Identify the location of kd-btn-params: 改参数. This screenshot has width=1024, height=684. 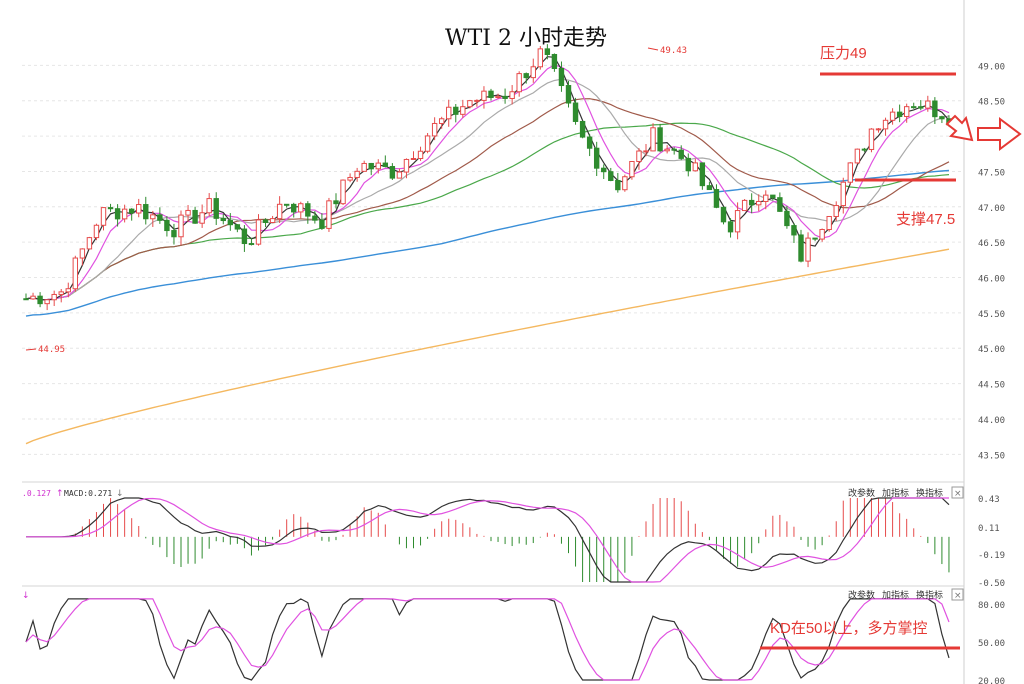
(861, 595).